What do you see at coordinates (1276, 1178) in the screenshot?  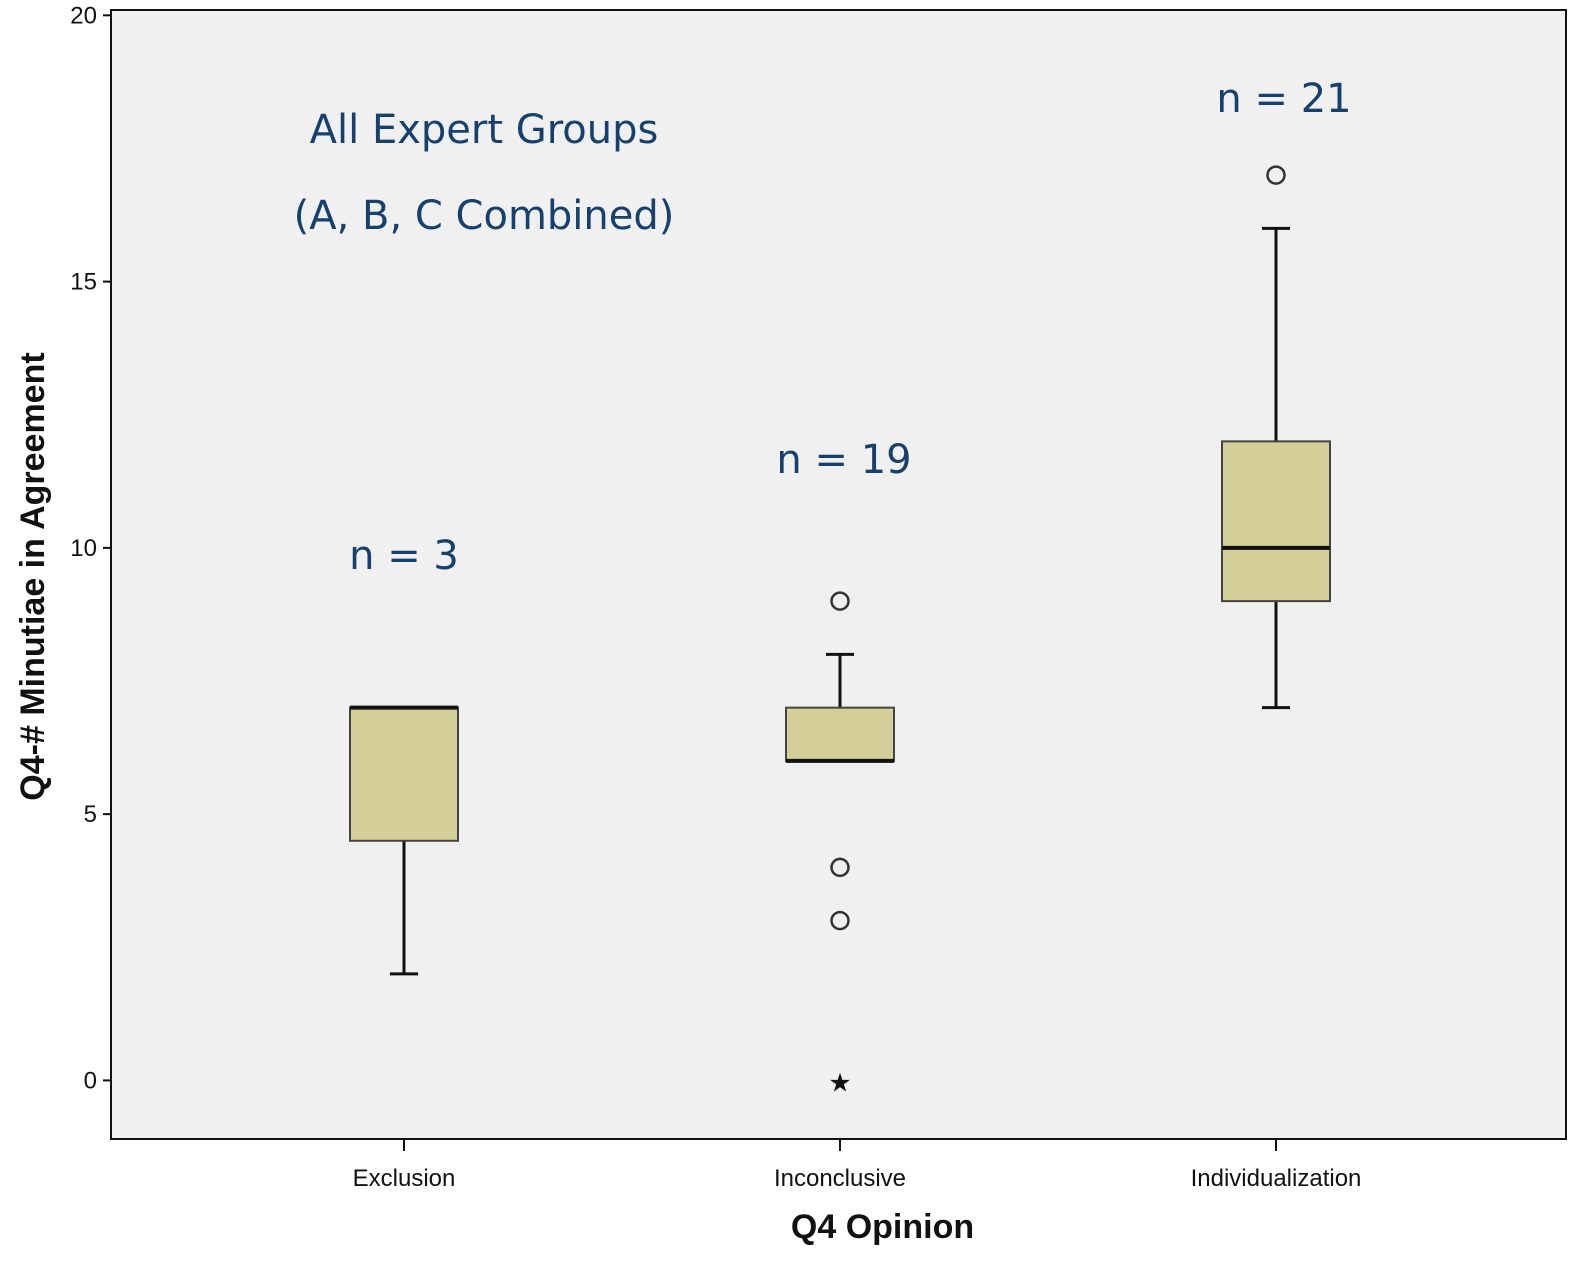 I see `x-tick-label: Individualization` at bounding box center [1276, 1178].